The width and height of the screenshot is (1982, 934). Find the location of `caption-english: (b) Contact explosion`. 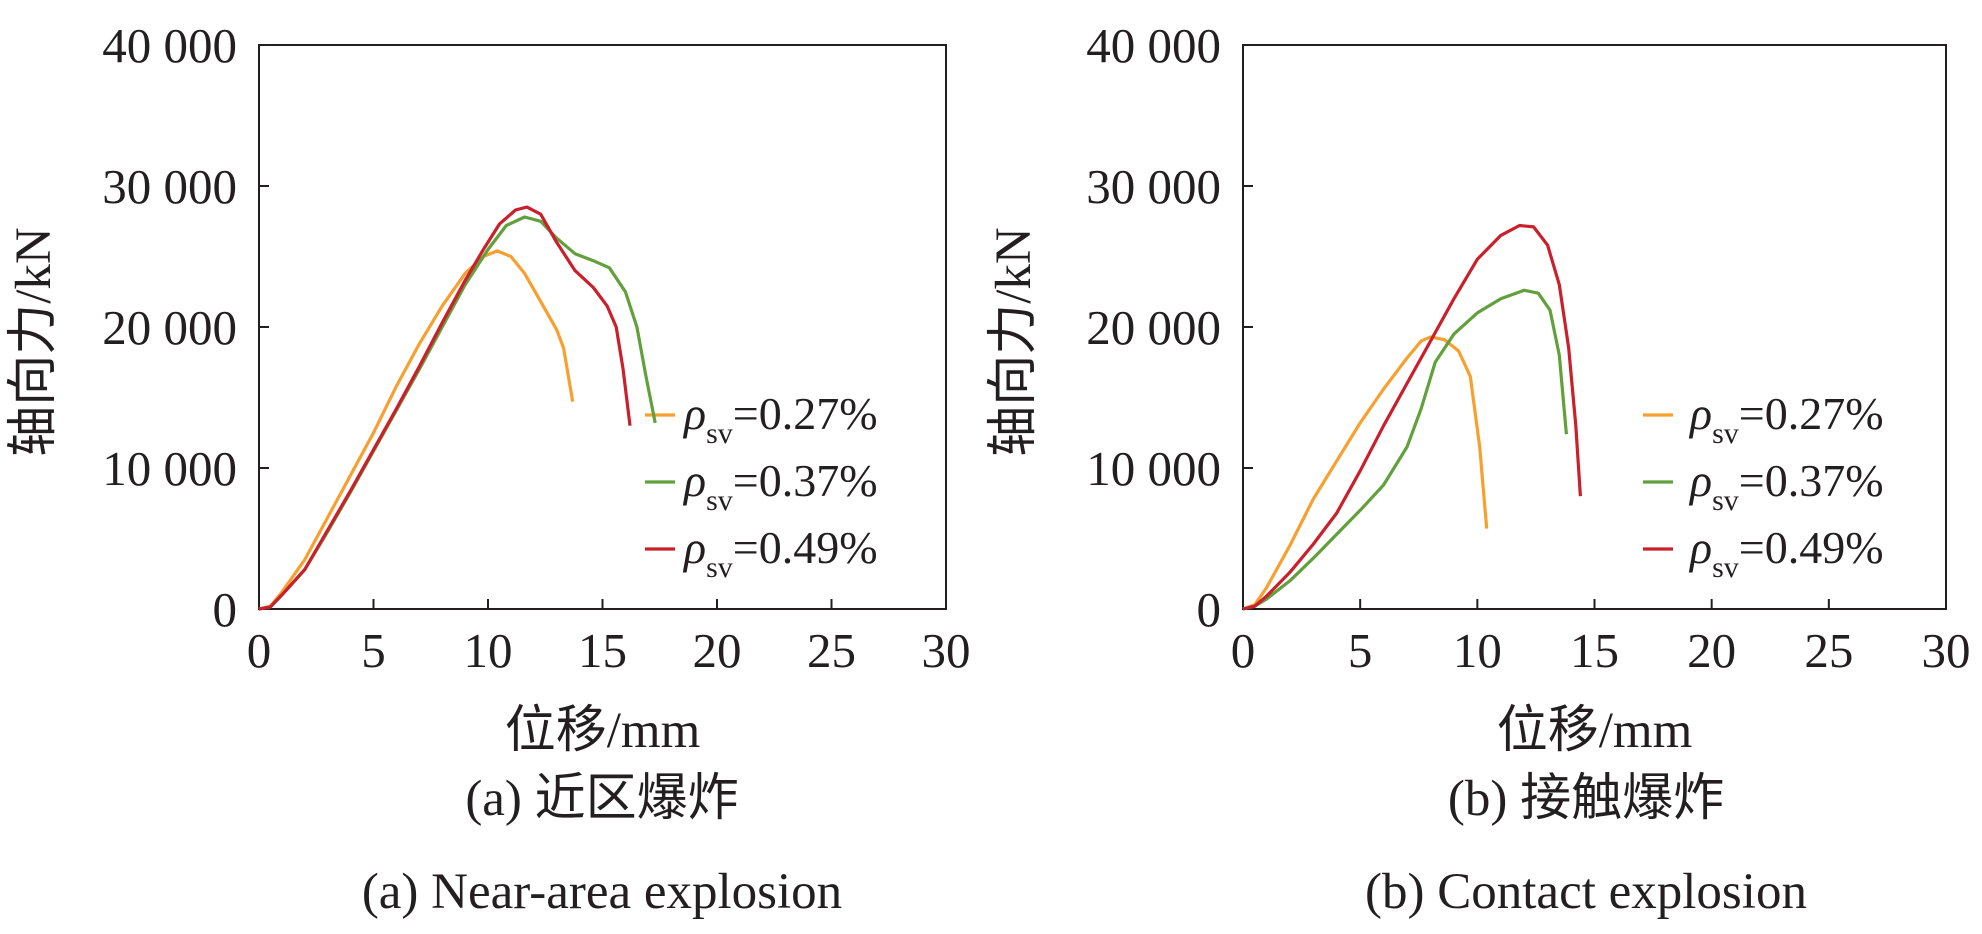

caption-english: (b) Contact explosion is located at coordinates (1586, 892).